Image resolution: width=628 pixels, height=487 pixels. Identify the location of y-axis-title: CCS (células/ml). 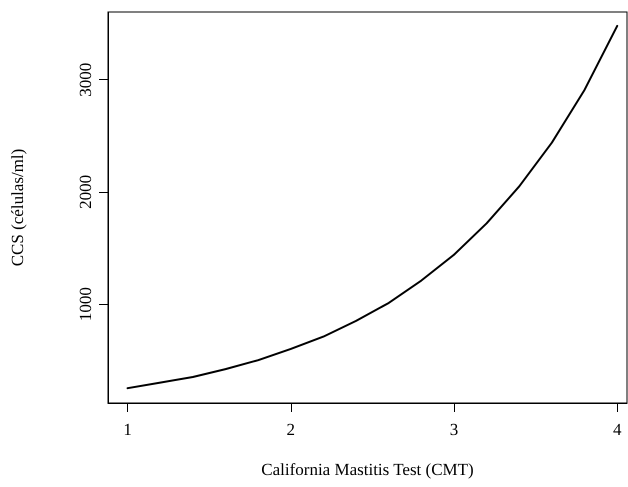
(17, 207).